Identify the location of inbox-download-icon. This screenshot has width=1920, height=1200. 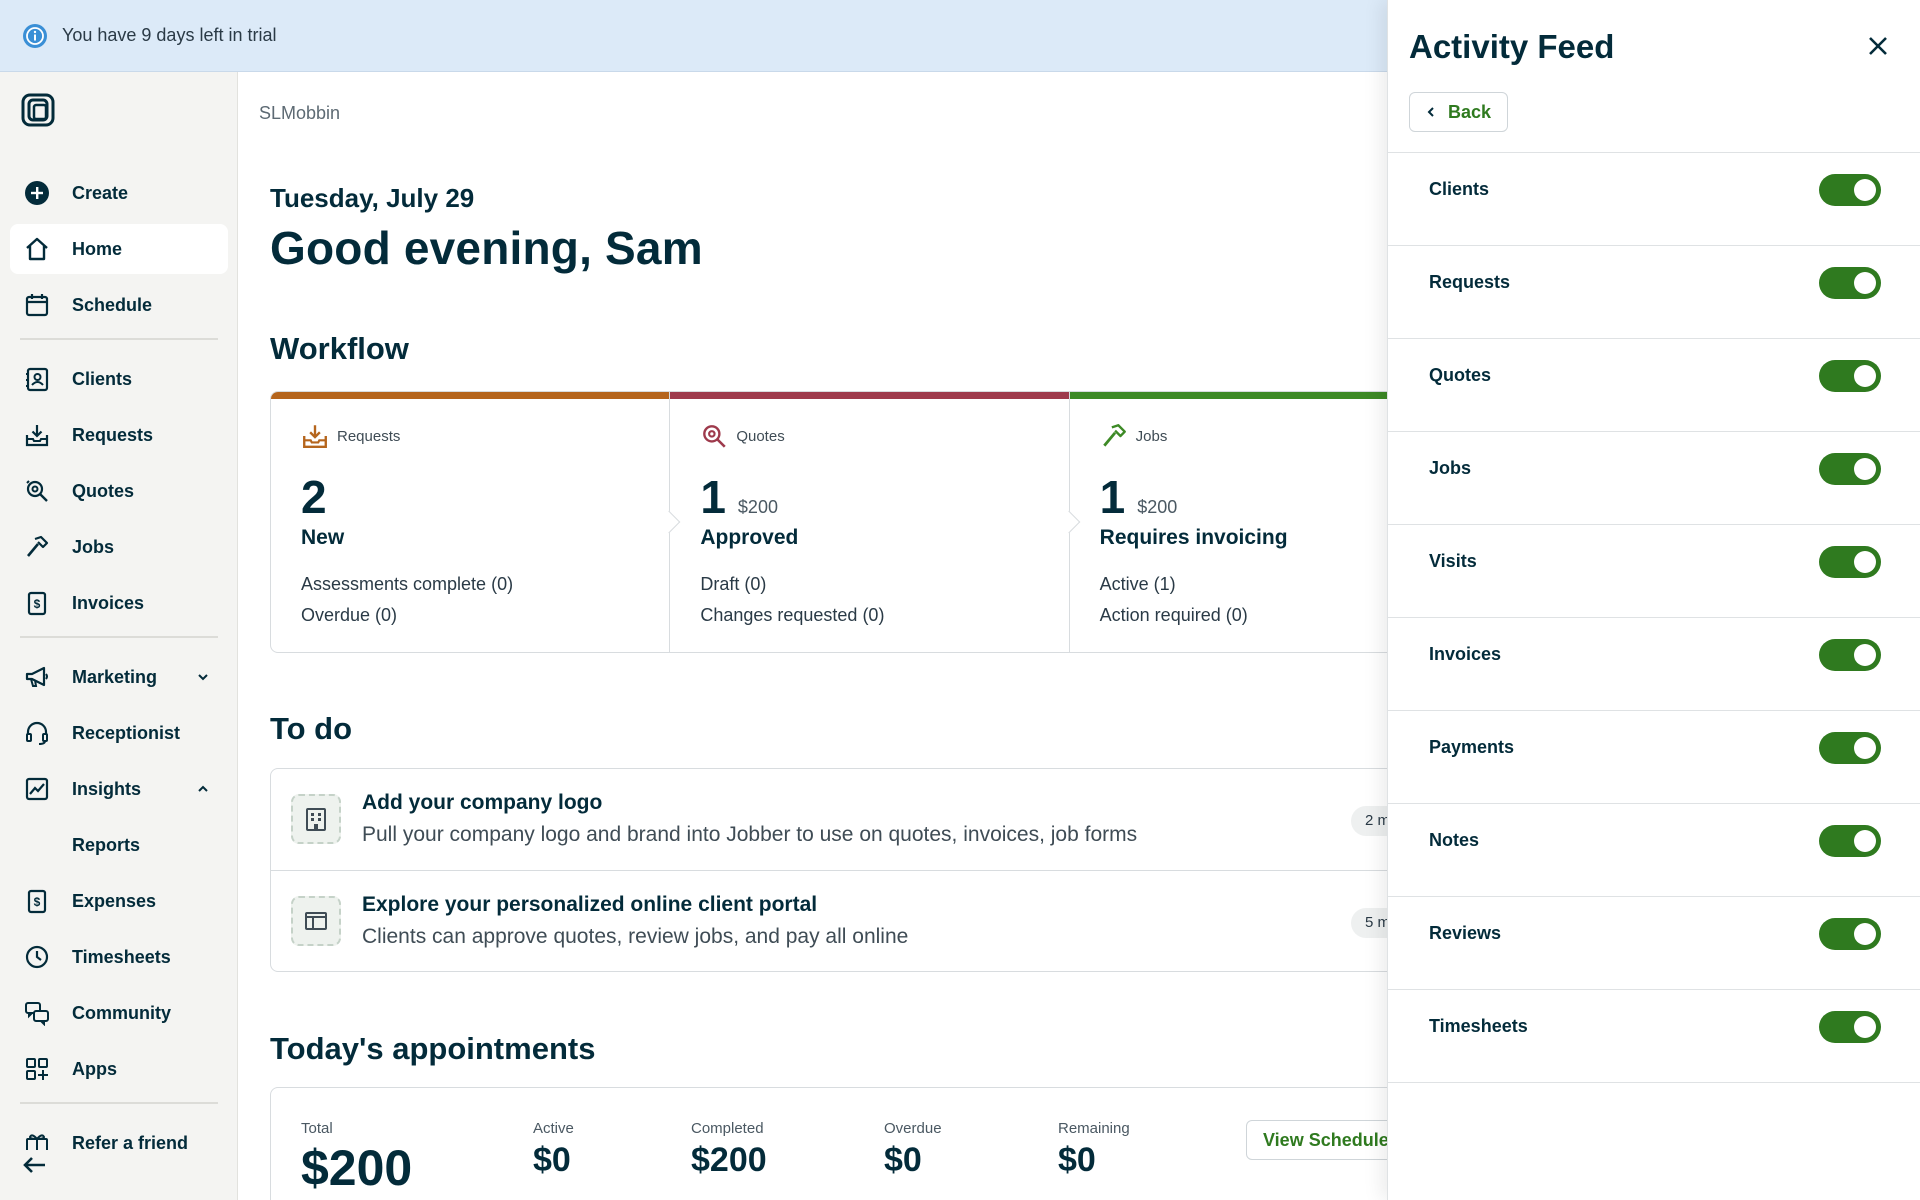
(37, 435).